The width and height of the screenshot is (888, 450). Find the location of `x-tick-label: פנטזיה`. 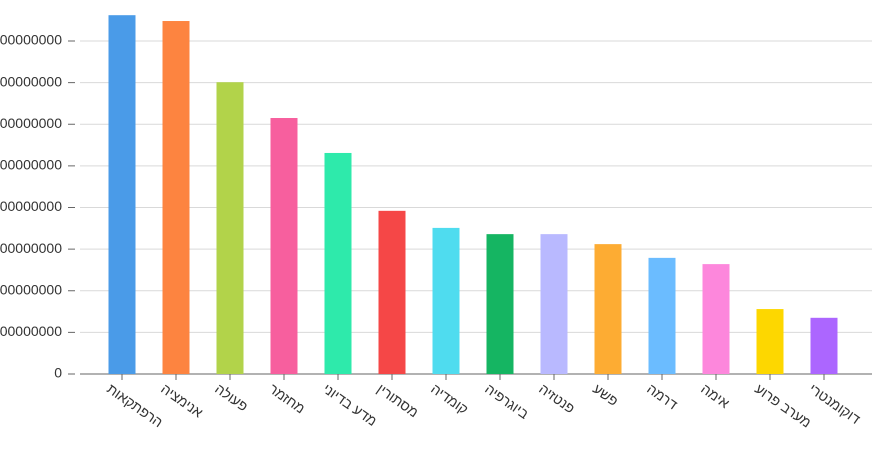

x-tick-label: פנטזיה is located at coordinates (557, 398).